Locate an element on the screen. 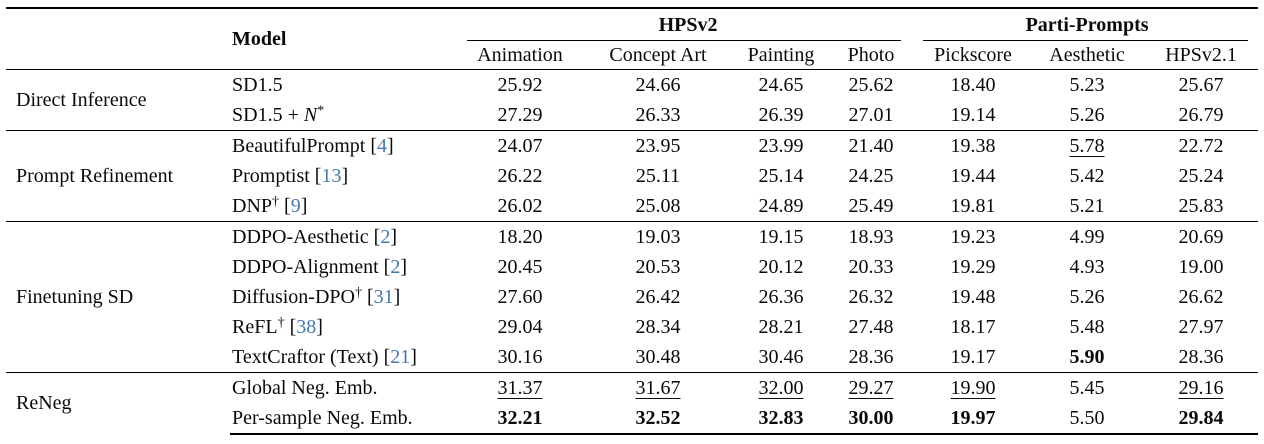  metric-value: 25.49 is located at coordinates (871, 205).